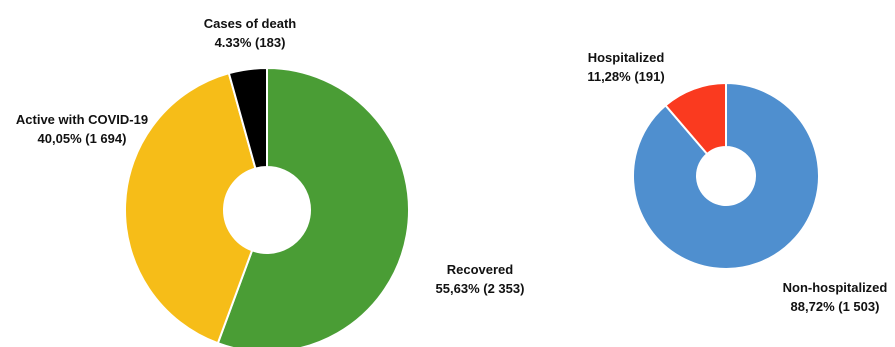  I want to click on label-cases-of-death-name: Cases of death, so click(250, 23).